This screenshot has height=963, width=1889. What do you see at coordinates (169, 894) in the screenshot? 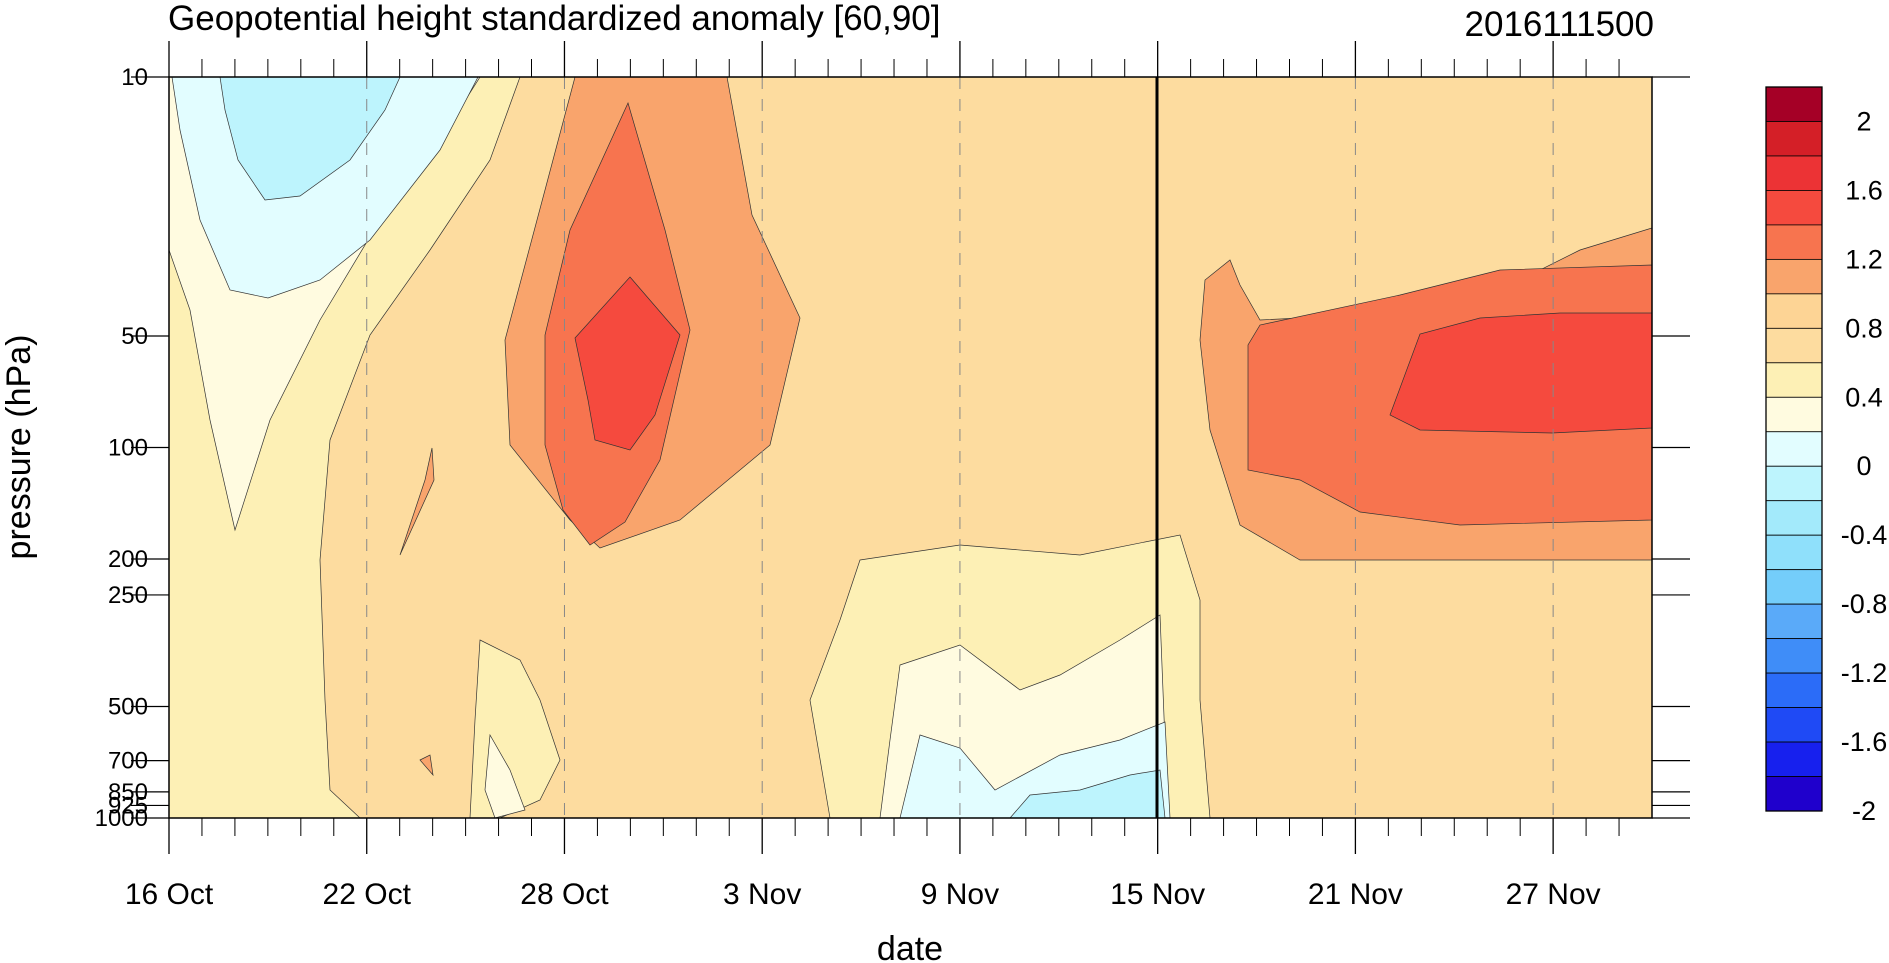
I see `x-tick-label: 16 Oct` at bounding box center [169, 894].